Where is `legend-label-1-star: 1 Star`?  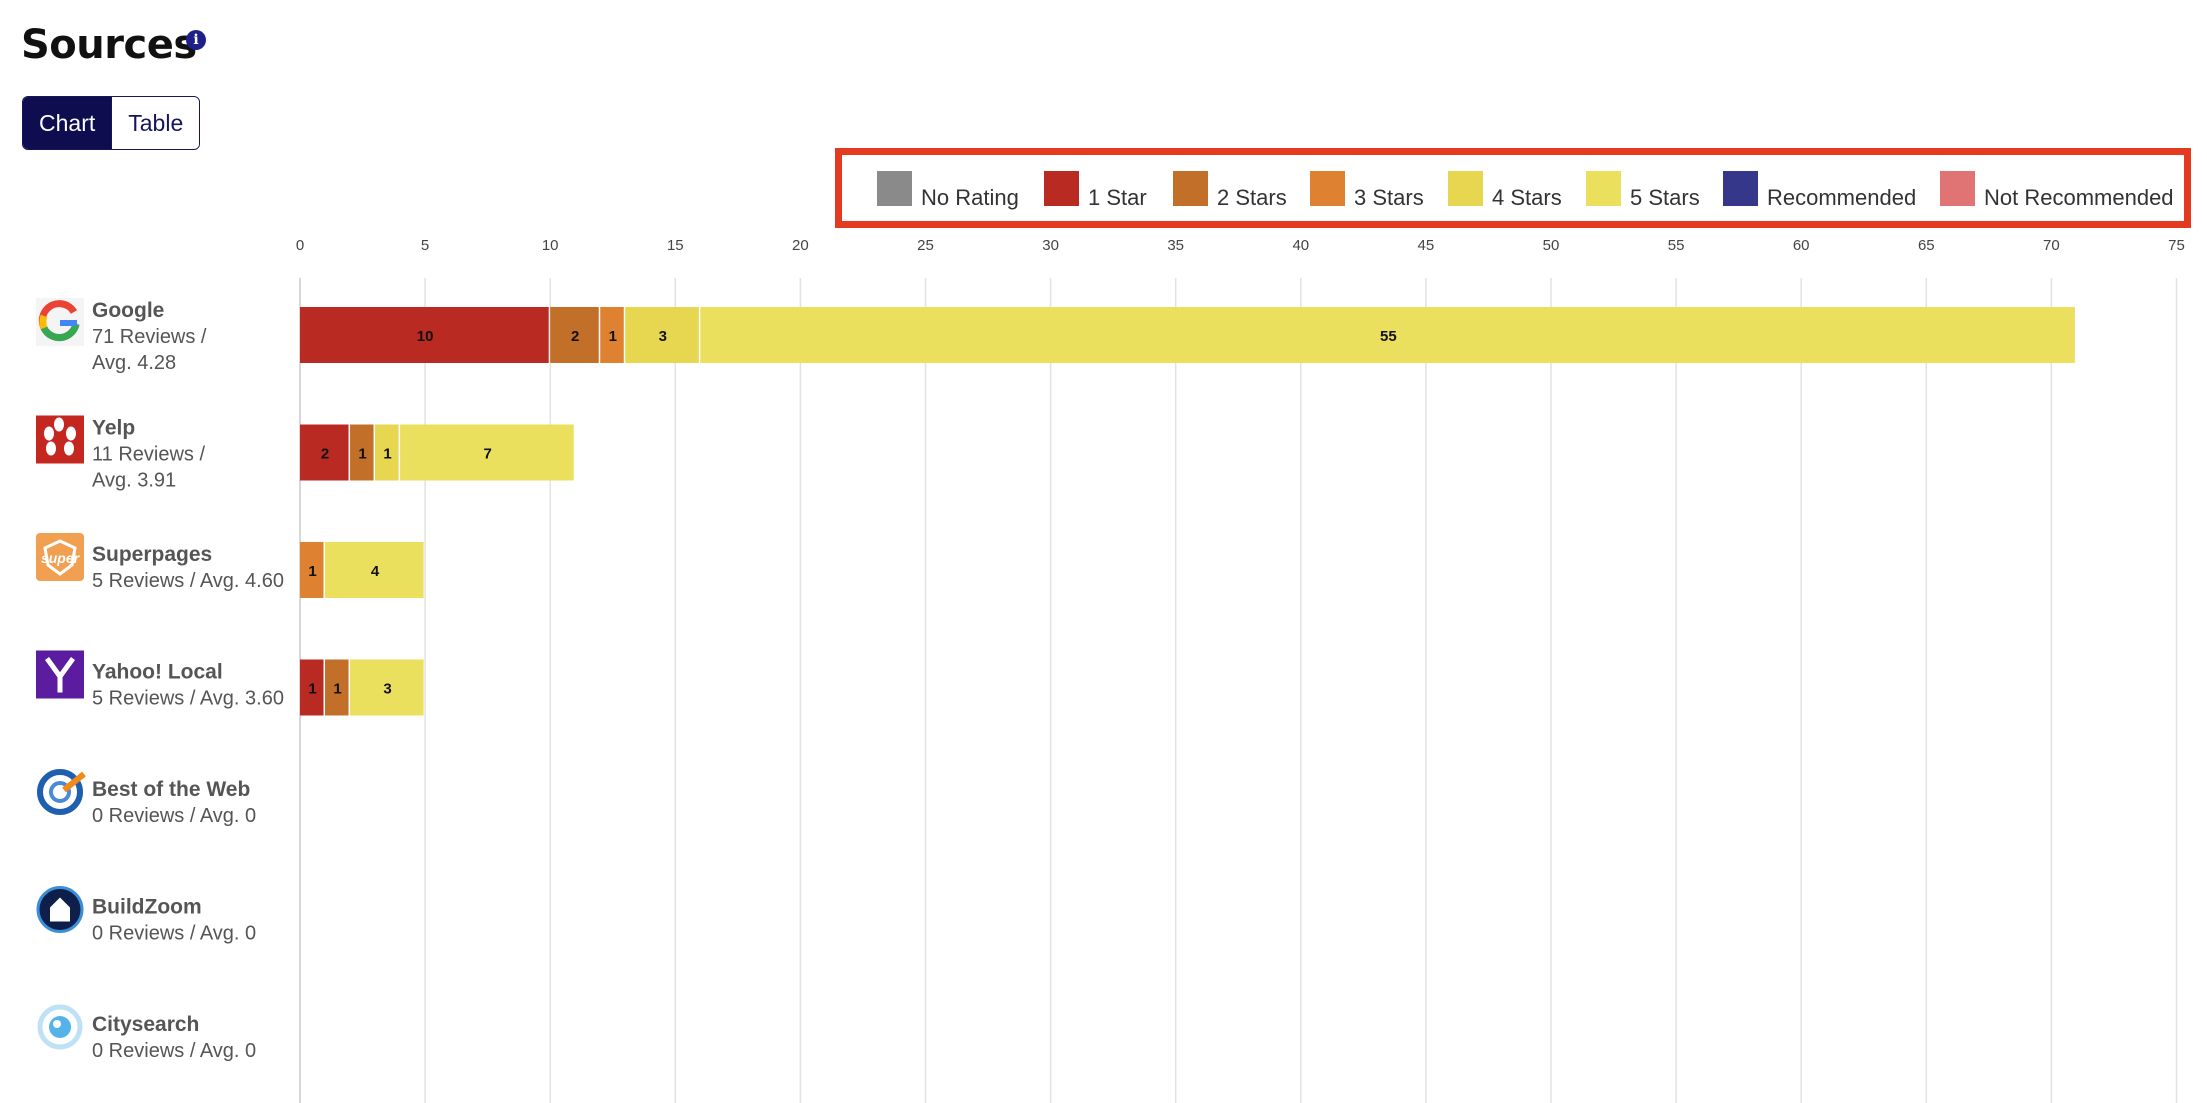
legend-label-1-star: 1 Star is located at coordinates (1117, 197).